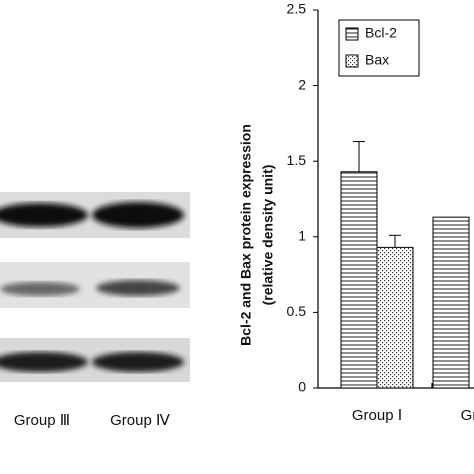 The height and width of the screenshot is (474, 474). What do you see at coordinates (302, 84) in the screenshot?
I see `y-tick-label: 2` at bounding box center [302, 84].